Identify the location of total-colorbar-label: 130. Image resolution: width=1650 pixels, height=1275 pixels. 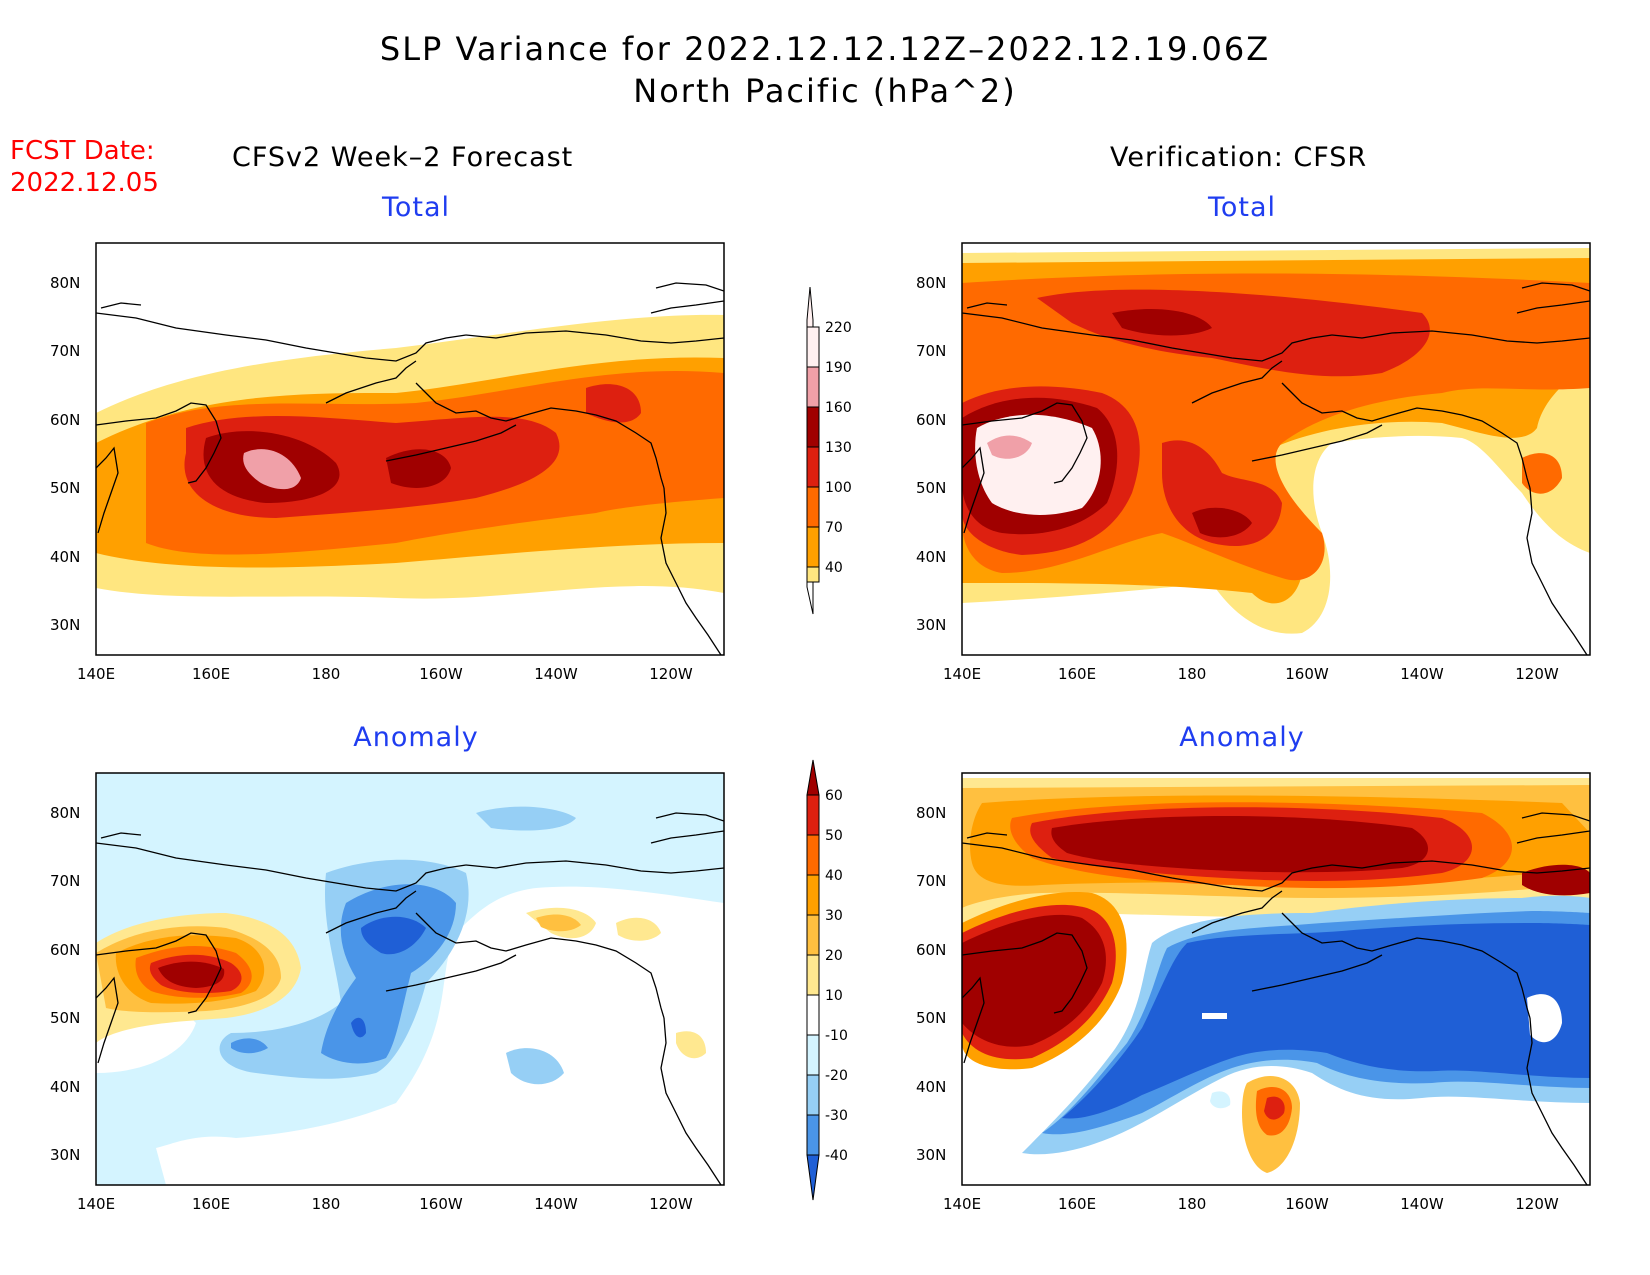
(838, 448).